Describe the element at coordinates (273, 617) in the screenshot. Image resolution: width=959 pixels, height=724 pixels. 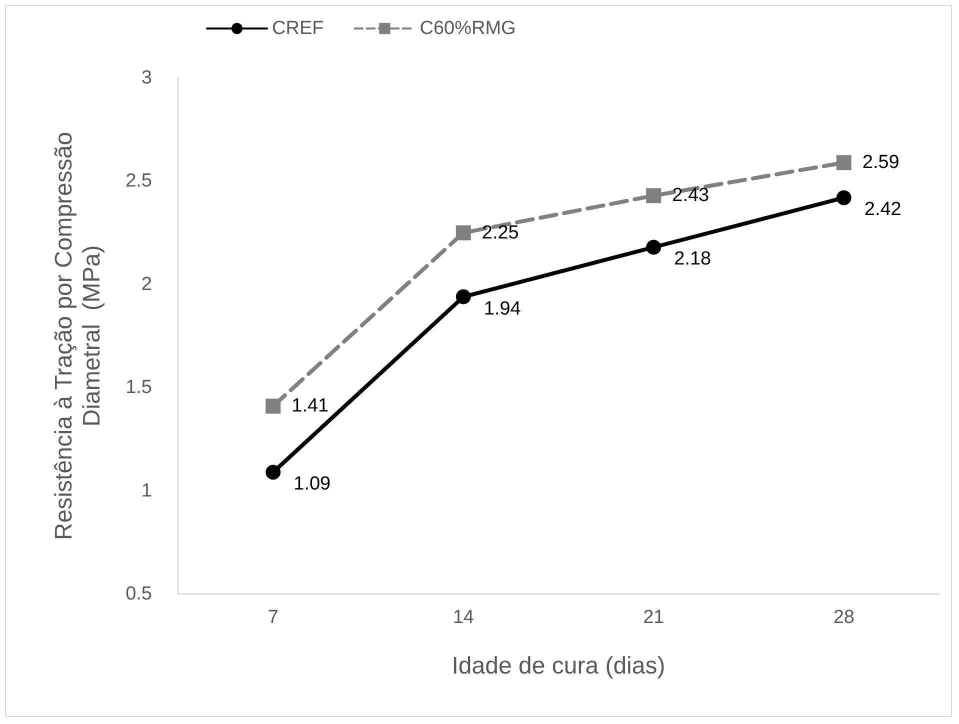
I see `x-tick-label: 7` at that location.